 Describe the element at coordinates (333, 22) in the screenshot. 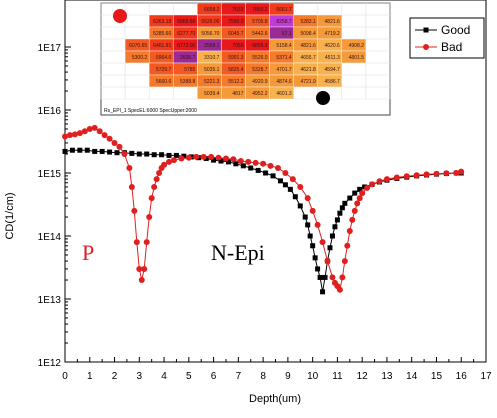

I see `wafer-map-value: 4821.6` at that location.